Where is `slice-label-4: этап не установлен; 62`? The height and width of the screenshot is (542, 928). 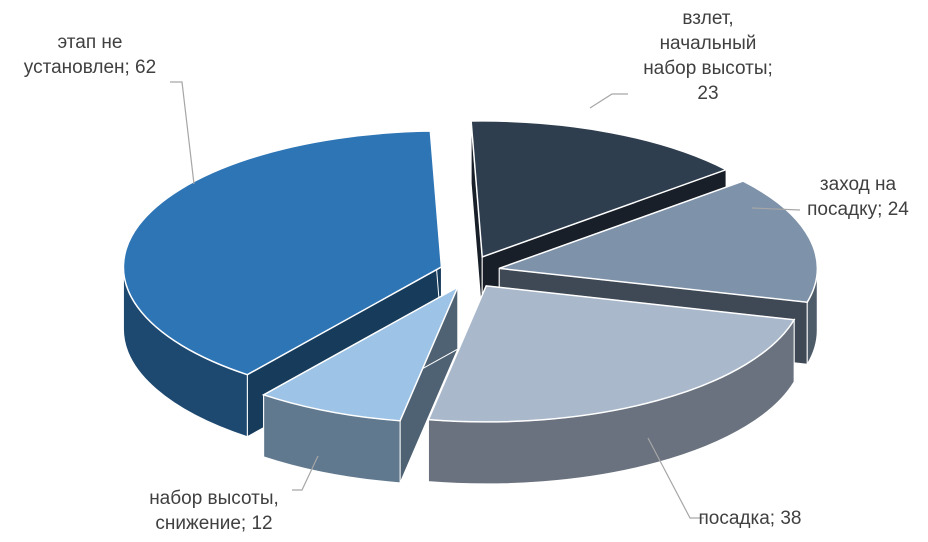 slice-label-4: этап не установлен; 62 is located at coordinates (90, 55).